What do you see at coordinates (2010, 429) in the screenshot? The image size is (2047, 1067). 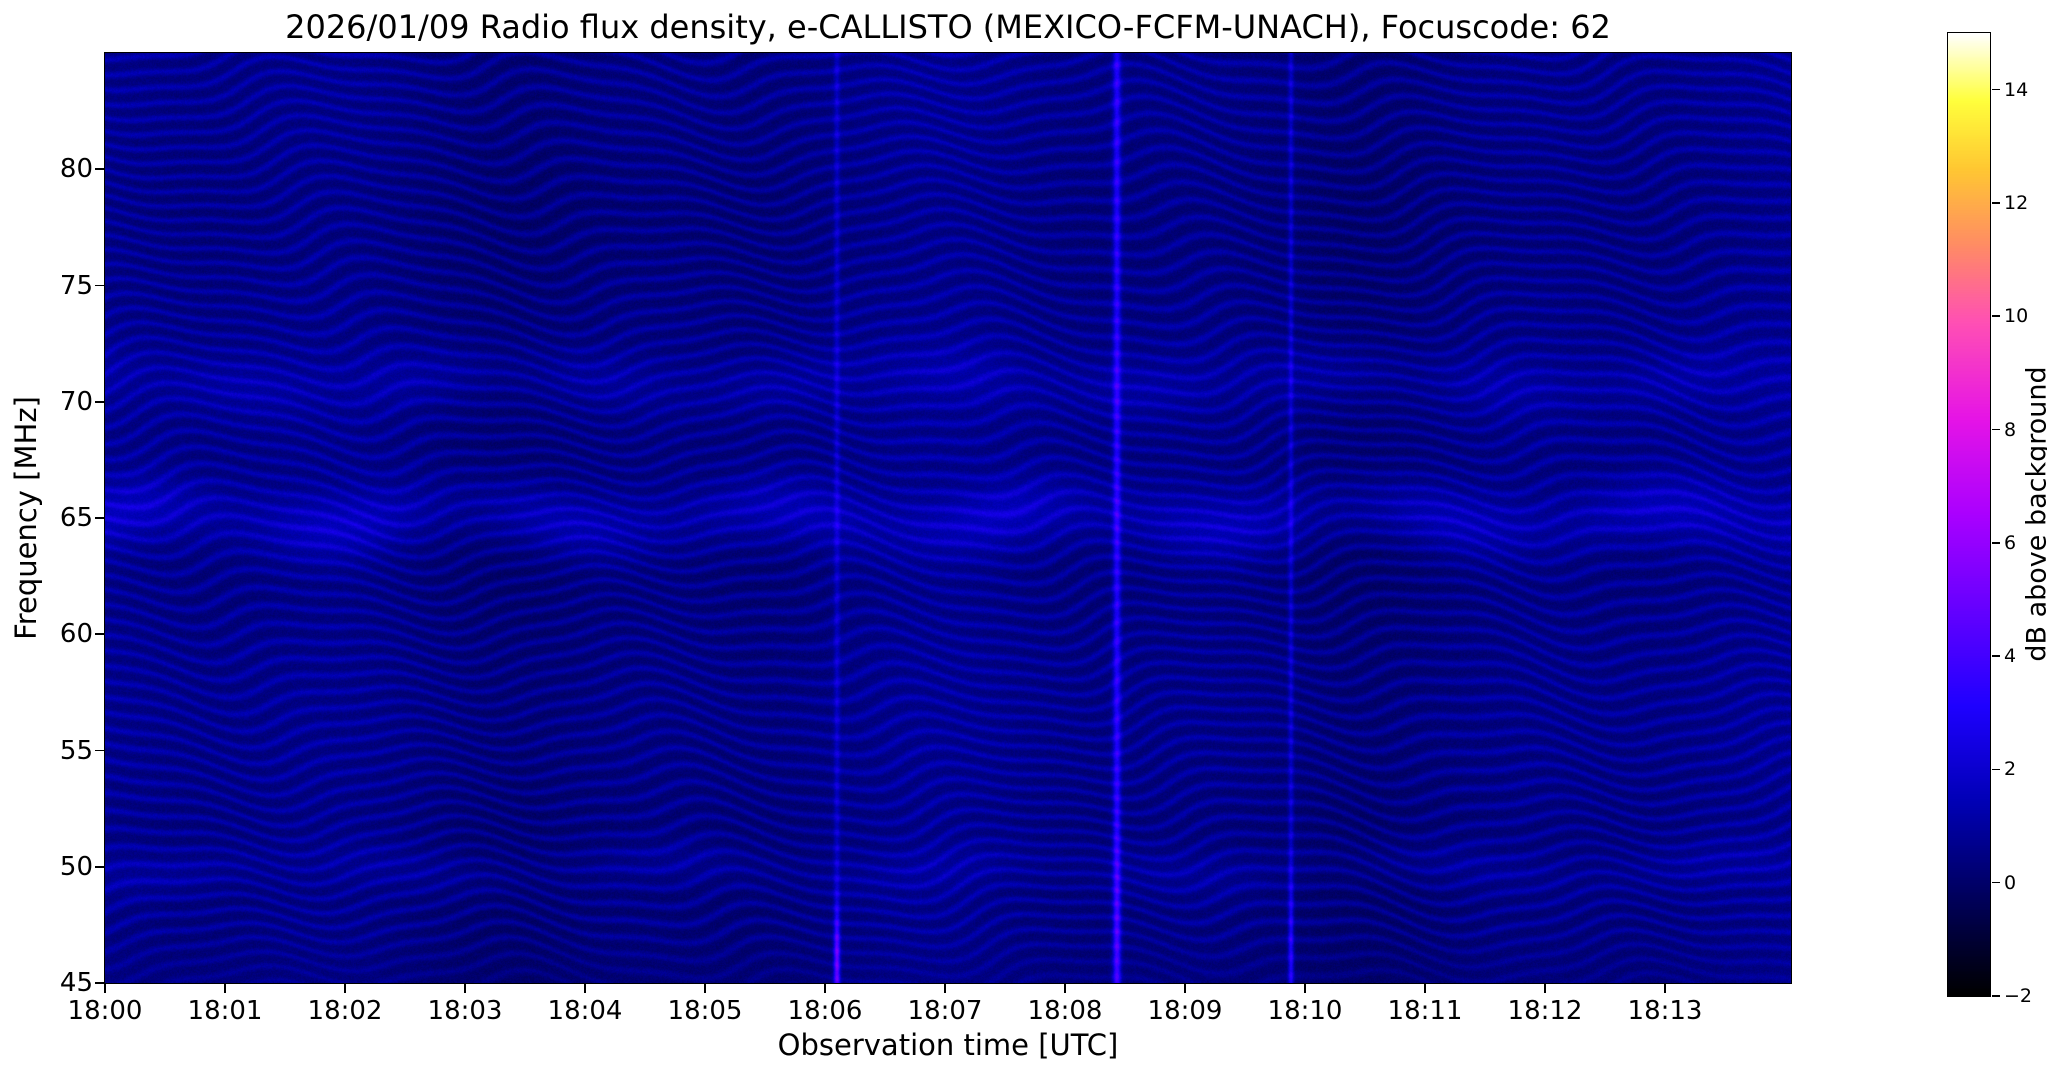 I see `colorbar-tick-label: 8` at bounding box center [2010, 429].